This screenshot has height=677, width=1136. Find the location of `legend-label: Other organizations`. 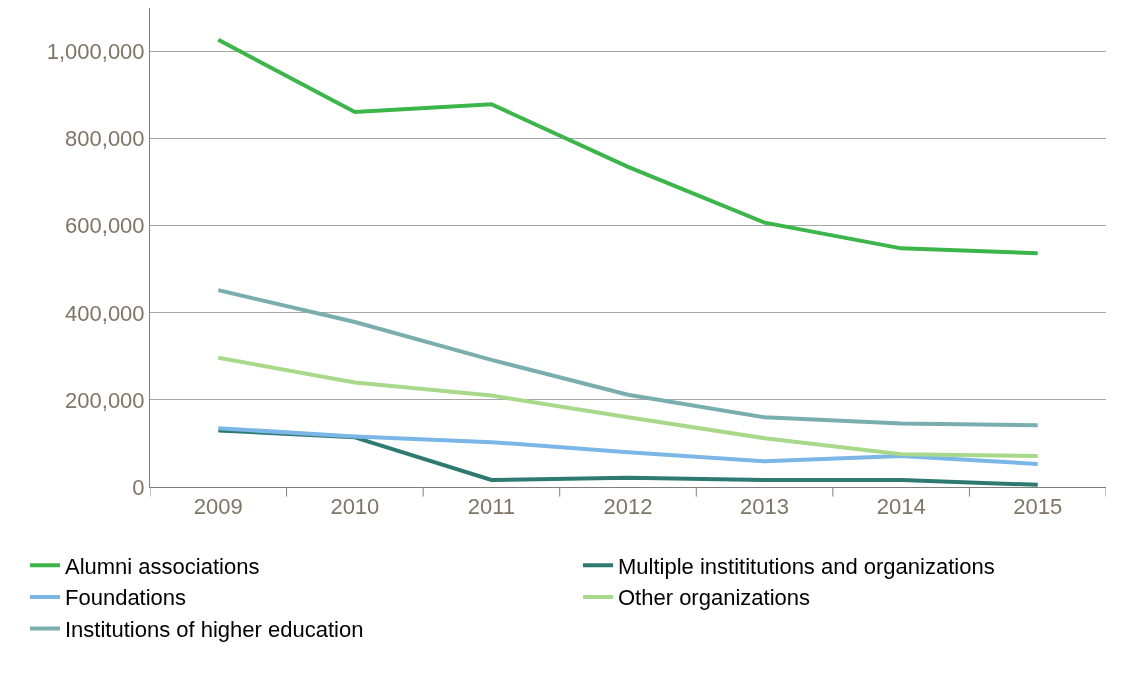

legend-label: Other organizations is located at coordinates (714, 598).